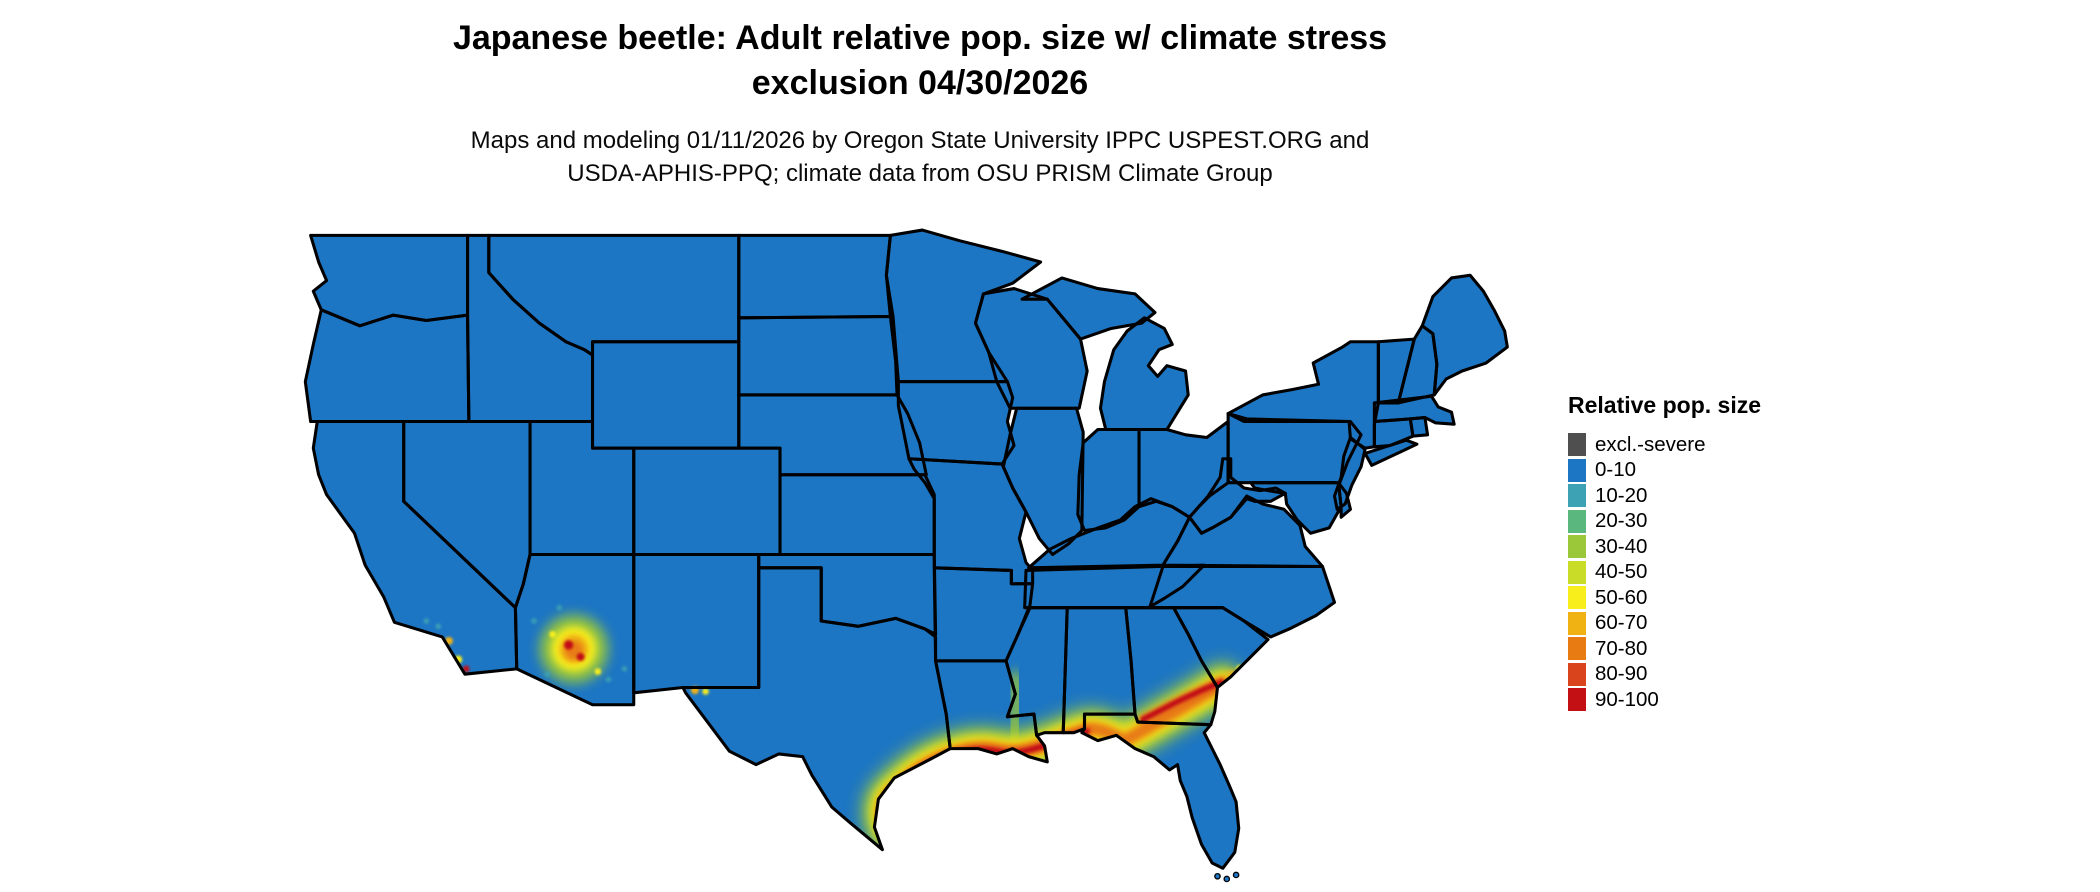 The height and width of the screenshot is (892, 2100). Describe the element at coordinates (956, 423) in the screenshot. I see `state-iowa` at that location.